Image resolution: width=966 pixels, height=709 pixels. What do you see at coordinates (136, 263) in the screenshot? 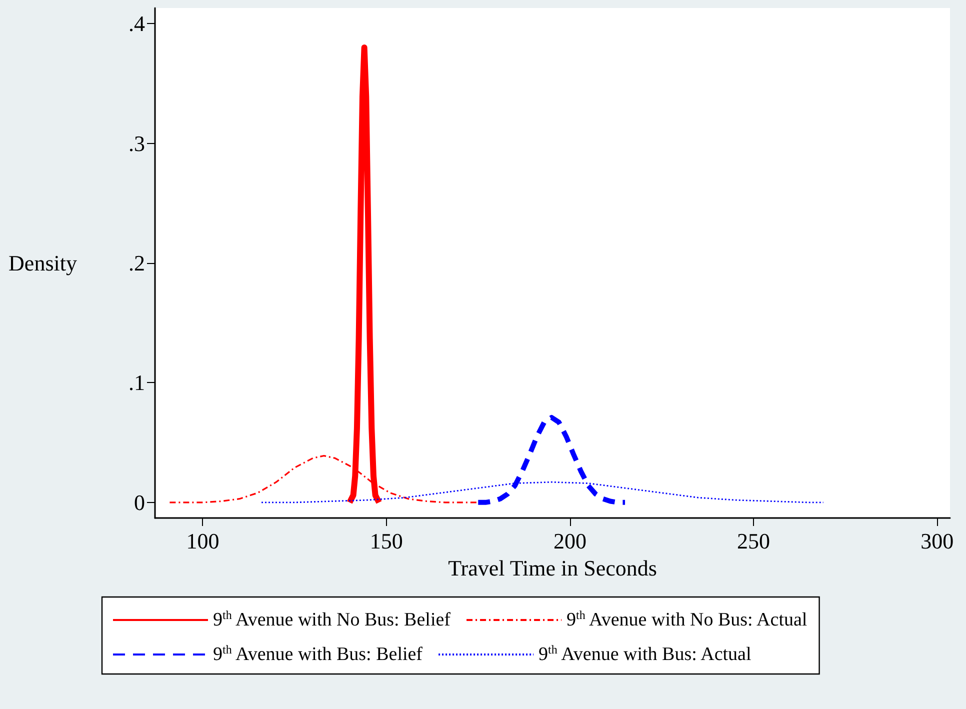
I see `y-tick-label: .2` at bounding box center [136, 263].